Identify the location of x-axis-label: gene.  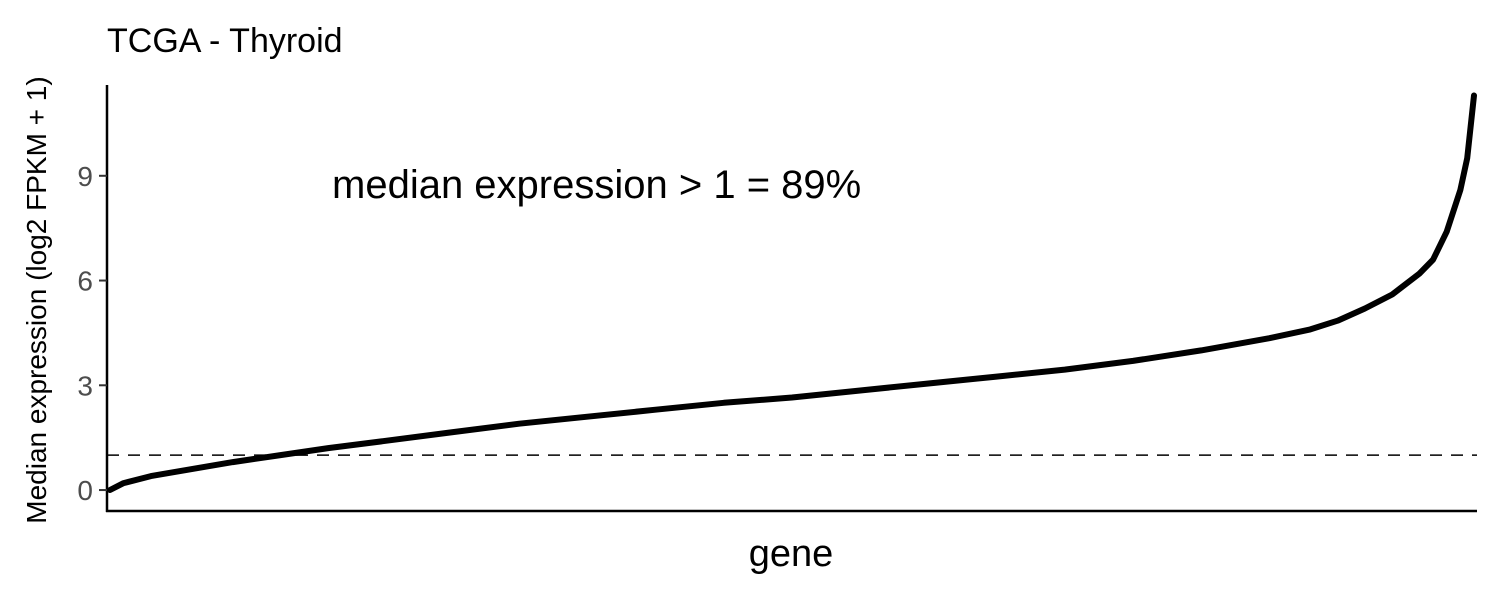
(791, 554).